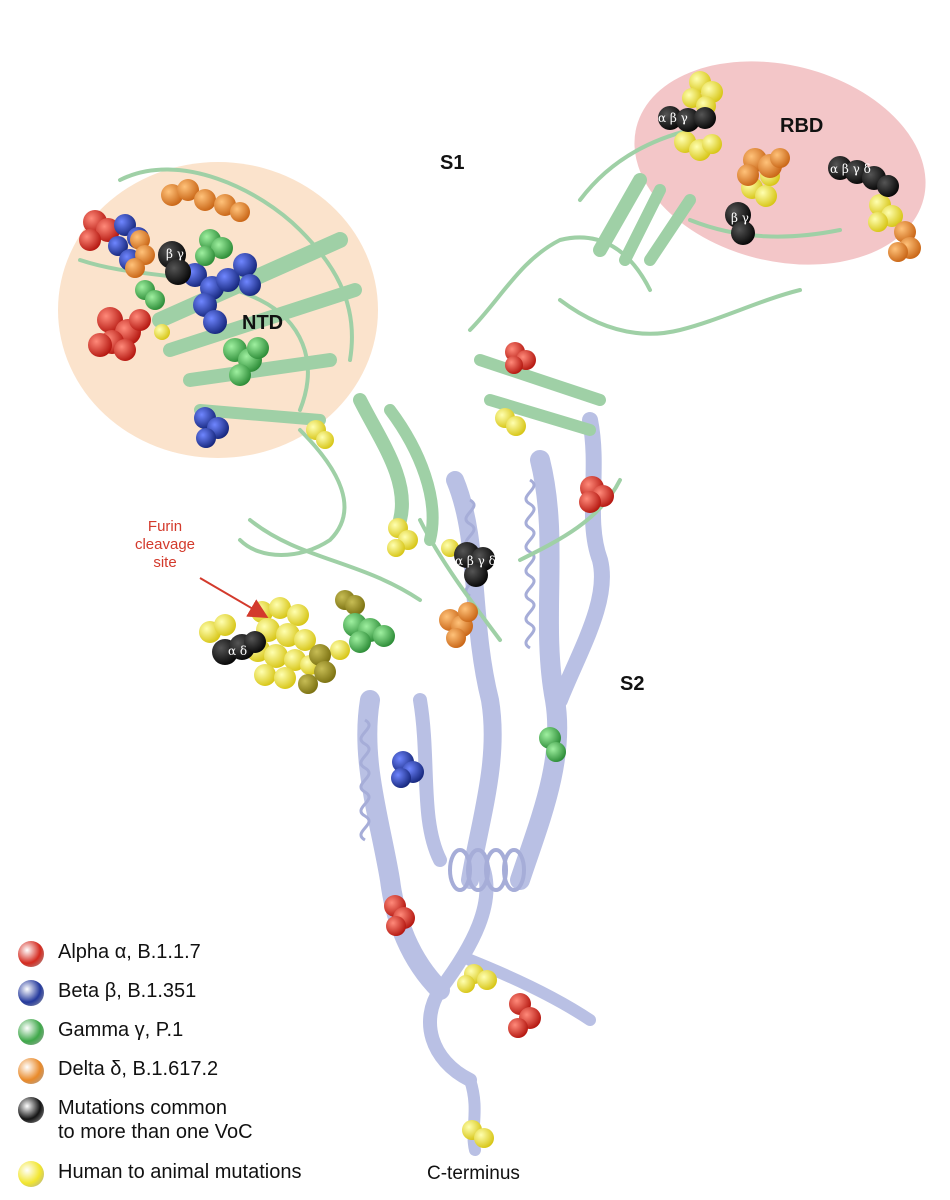 The image size is (950, 1200). I want to click on rbd-mutations: α β γ α β γ δ β γ, so click(789, 166).